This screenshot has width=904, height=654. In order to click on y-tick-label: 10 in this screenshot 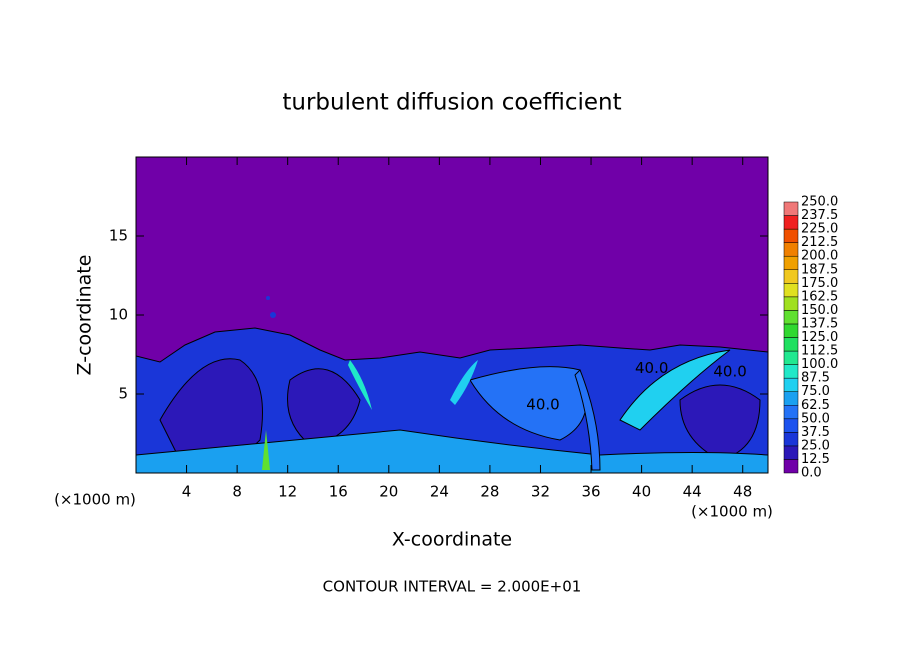, I will do `click(118, 315)`.